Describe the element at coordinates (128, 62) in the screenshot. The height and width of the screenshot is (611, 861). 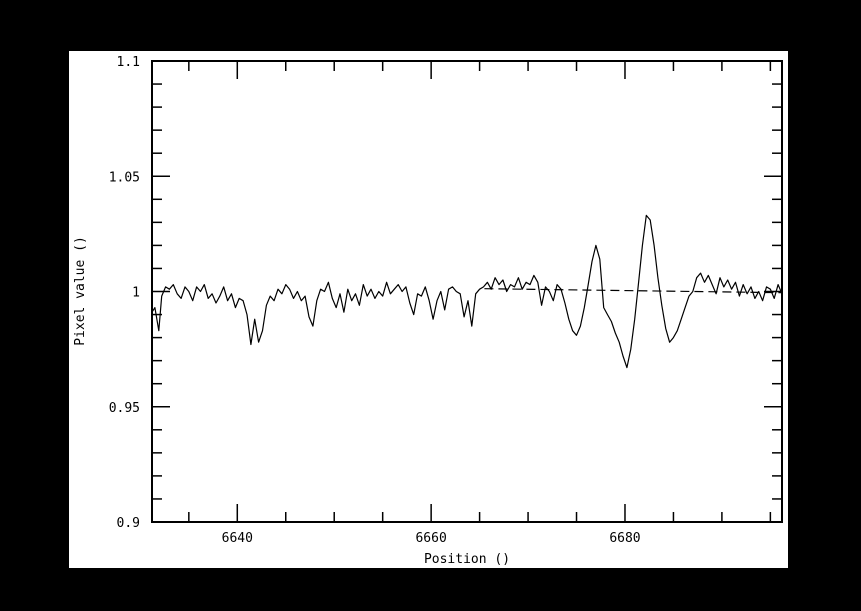
I see `y-tick-label: 1.1` at that location.